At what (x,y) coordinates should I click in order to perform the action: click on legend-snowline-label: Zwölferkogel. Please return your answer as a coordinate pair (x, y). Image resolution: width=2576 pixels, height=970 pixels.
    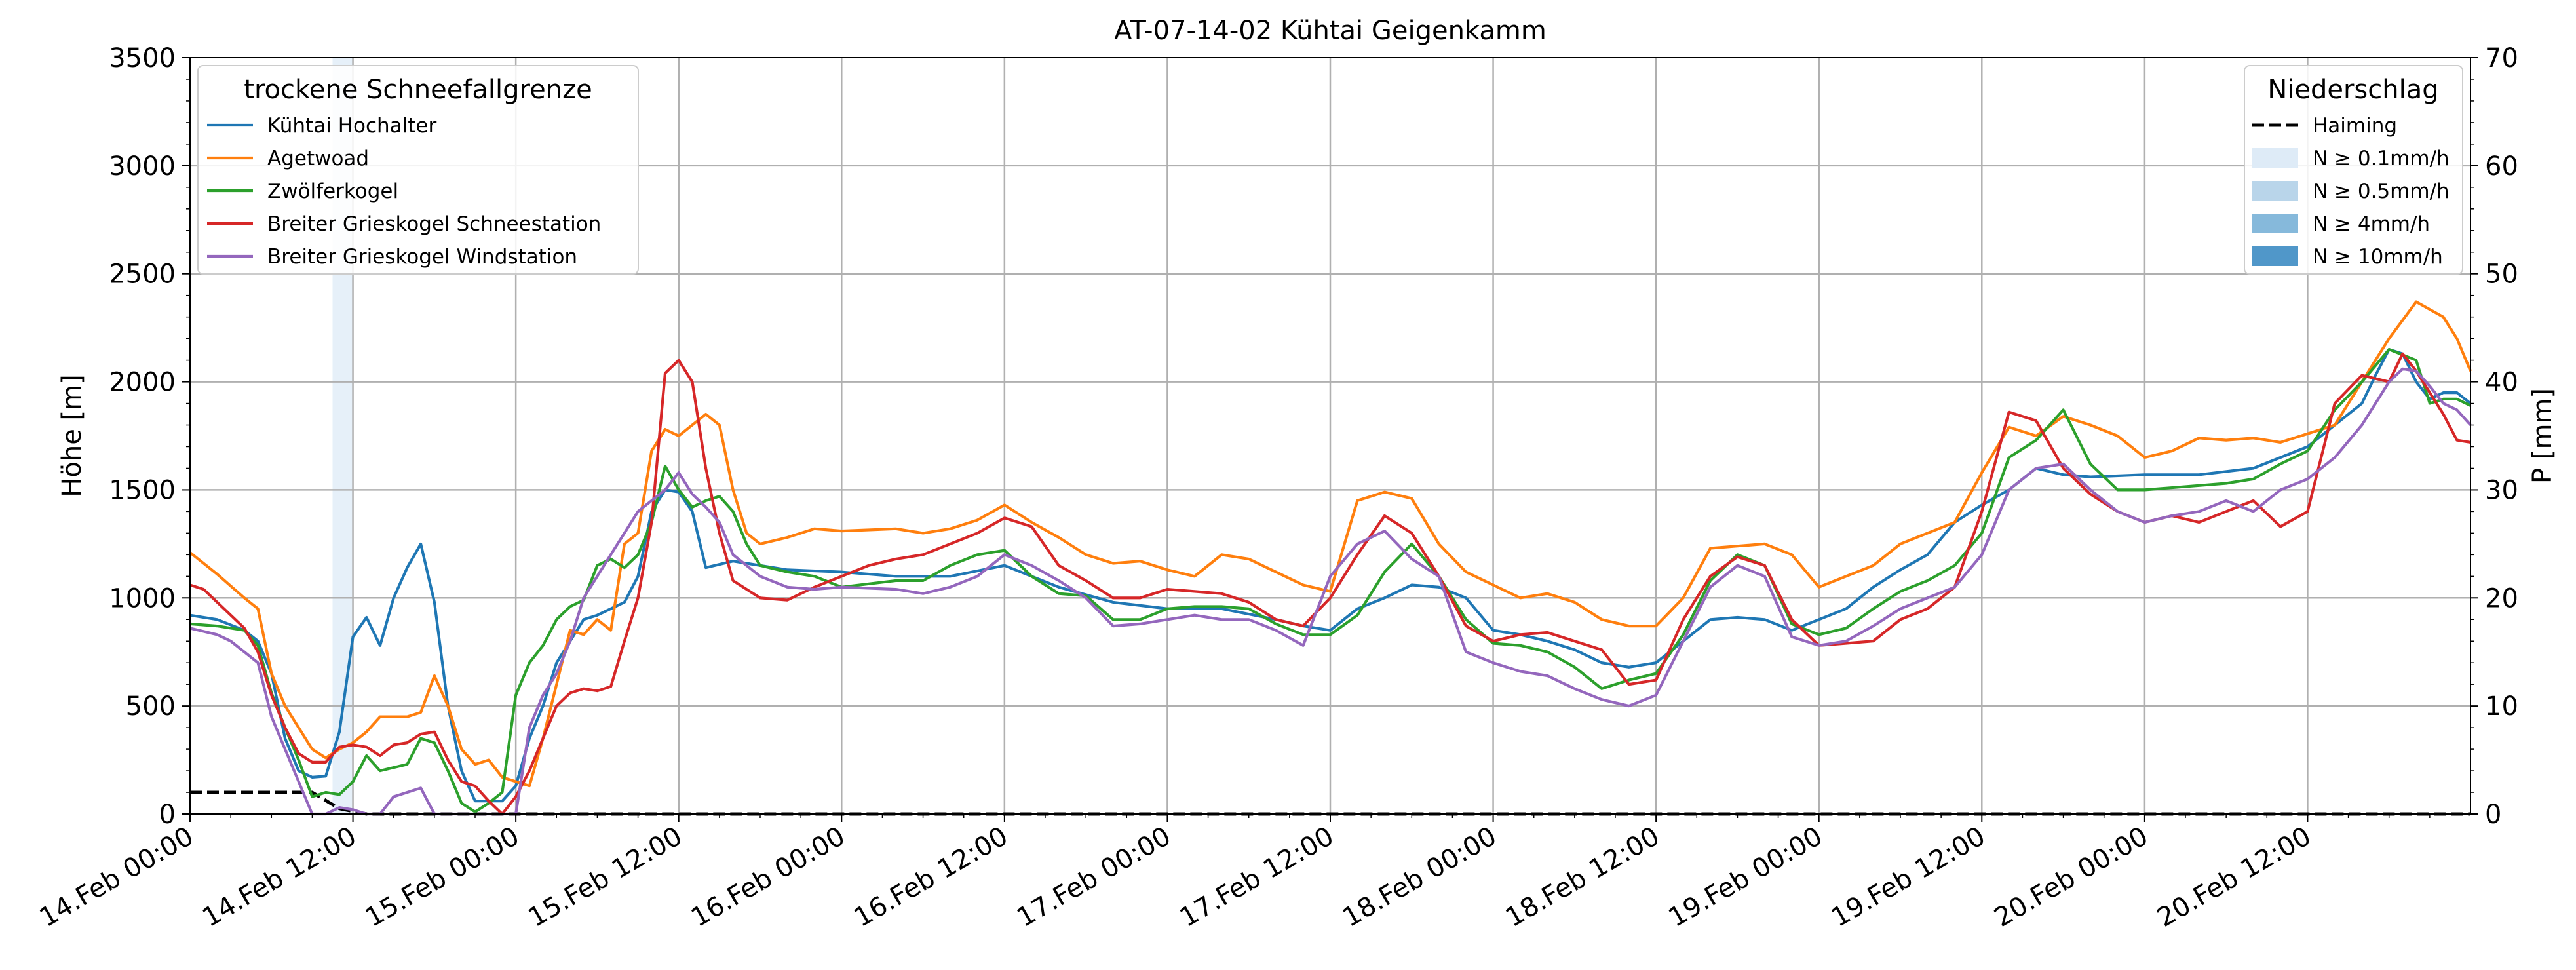
    Looking at the image, I should click on (332, 191).